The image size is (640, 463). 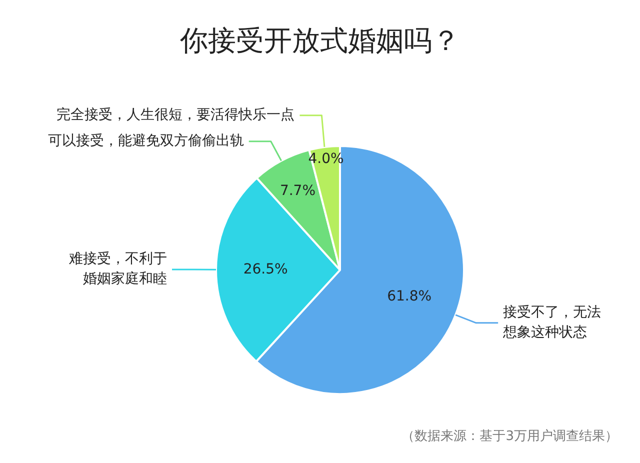 What do you see at coordinates (320, 41) in the screenshot?
I see `chart-title: 你接受开放式婚姻吗？` at bounding box center [320, 41].